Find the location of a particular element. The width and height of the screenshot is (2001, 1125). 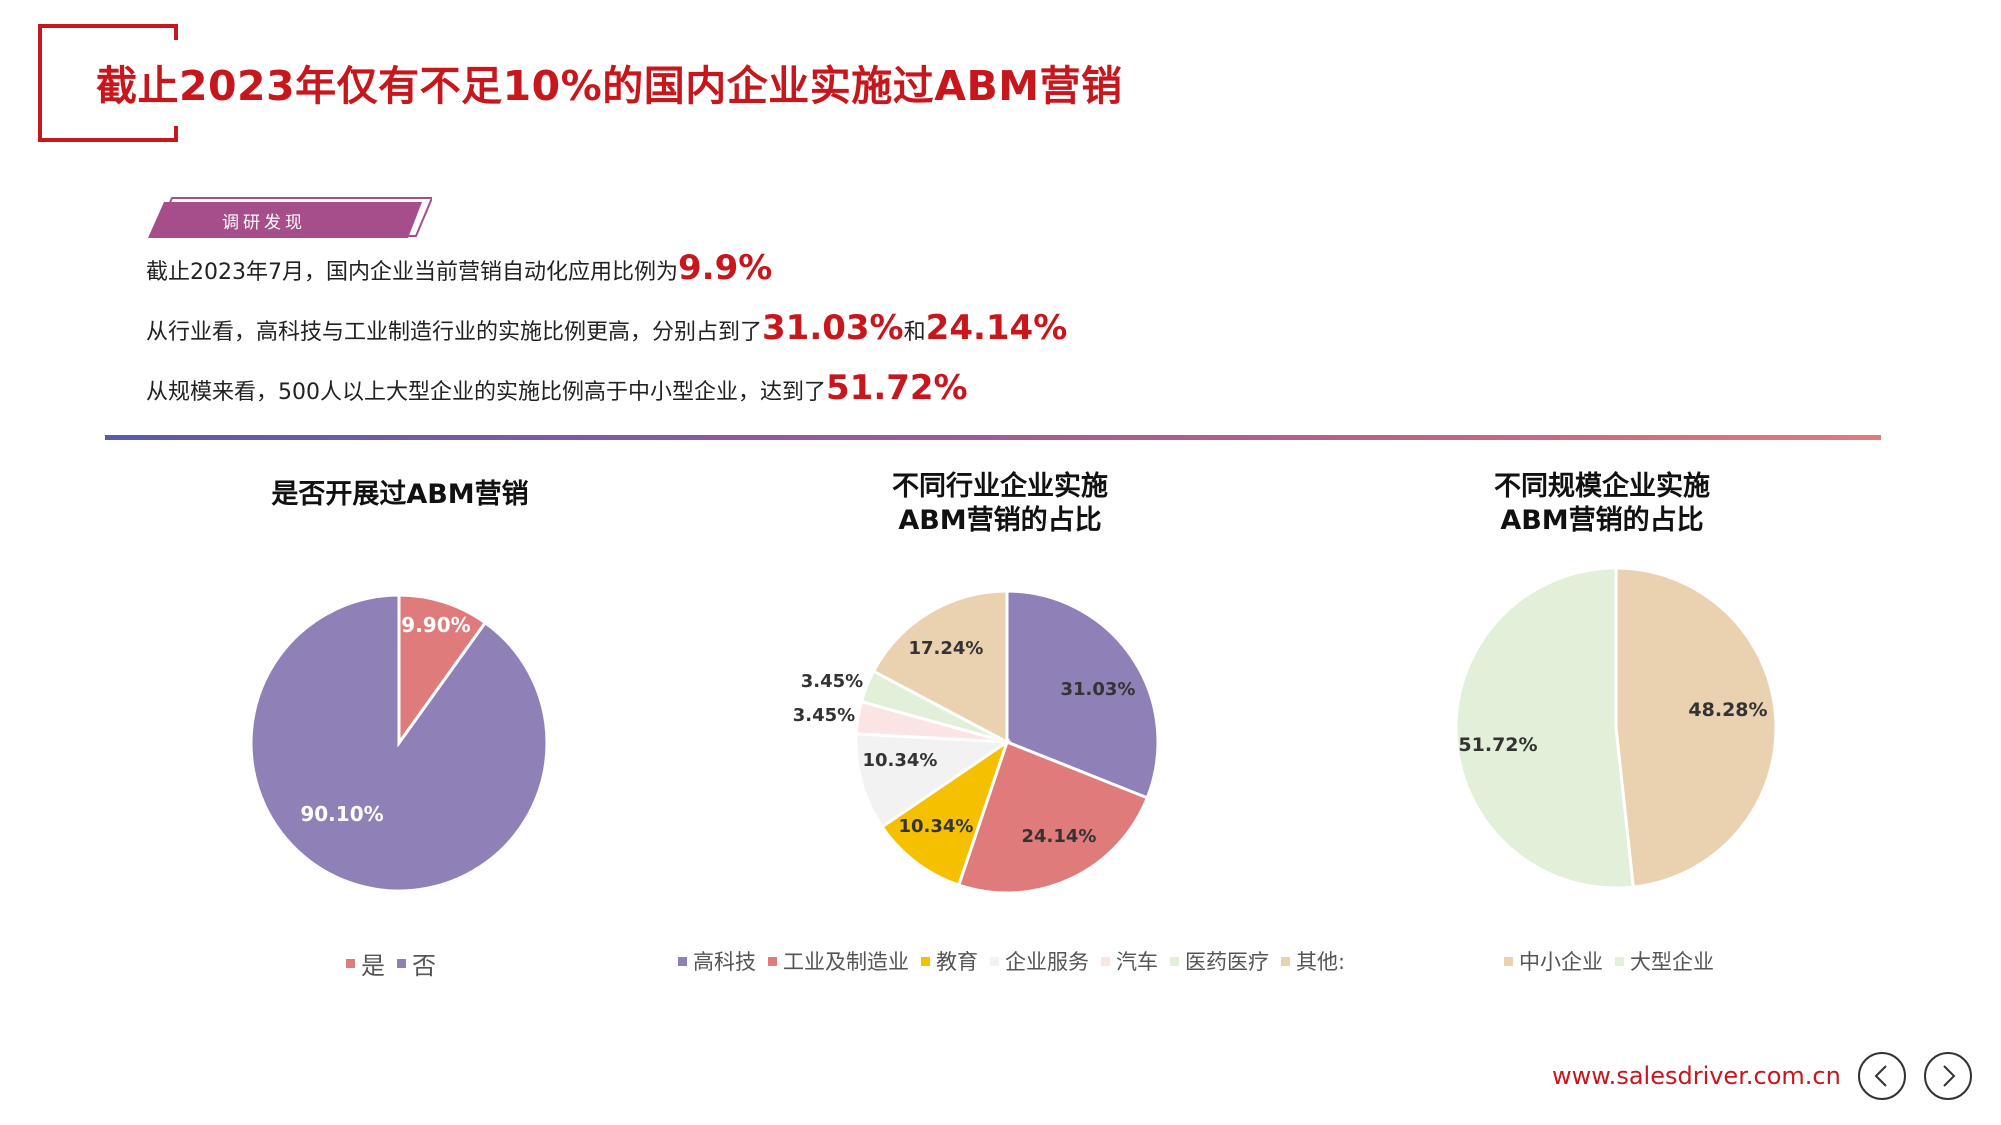

finding-3-text: 从规模来看，500人以上大型企业的实施比例高于中小型企业，达到了 is located at coordinates (486, 392).